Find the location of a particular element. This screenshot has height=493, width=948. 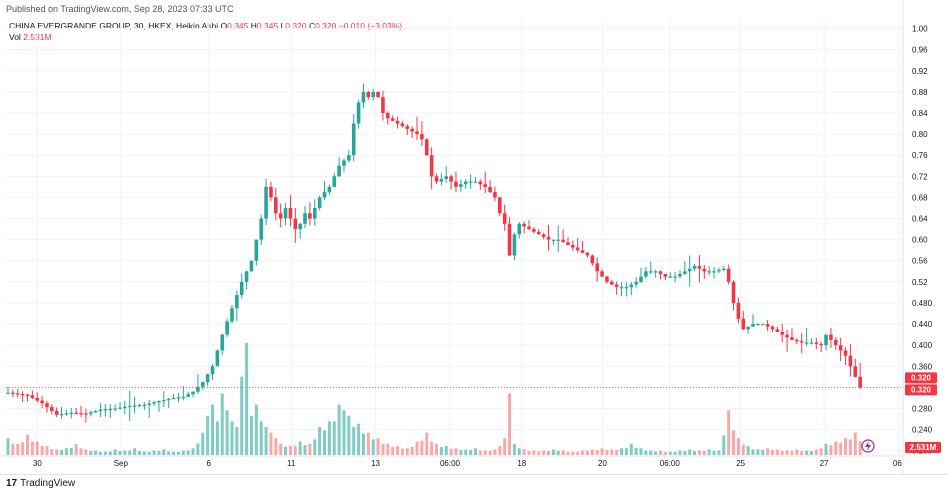

last-close-badge is located at coordinates (921, 390).